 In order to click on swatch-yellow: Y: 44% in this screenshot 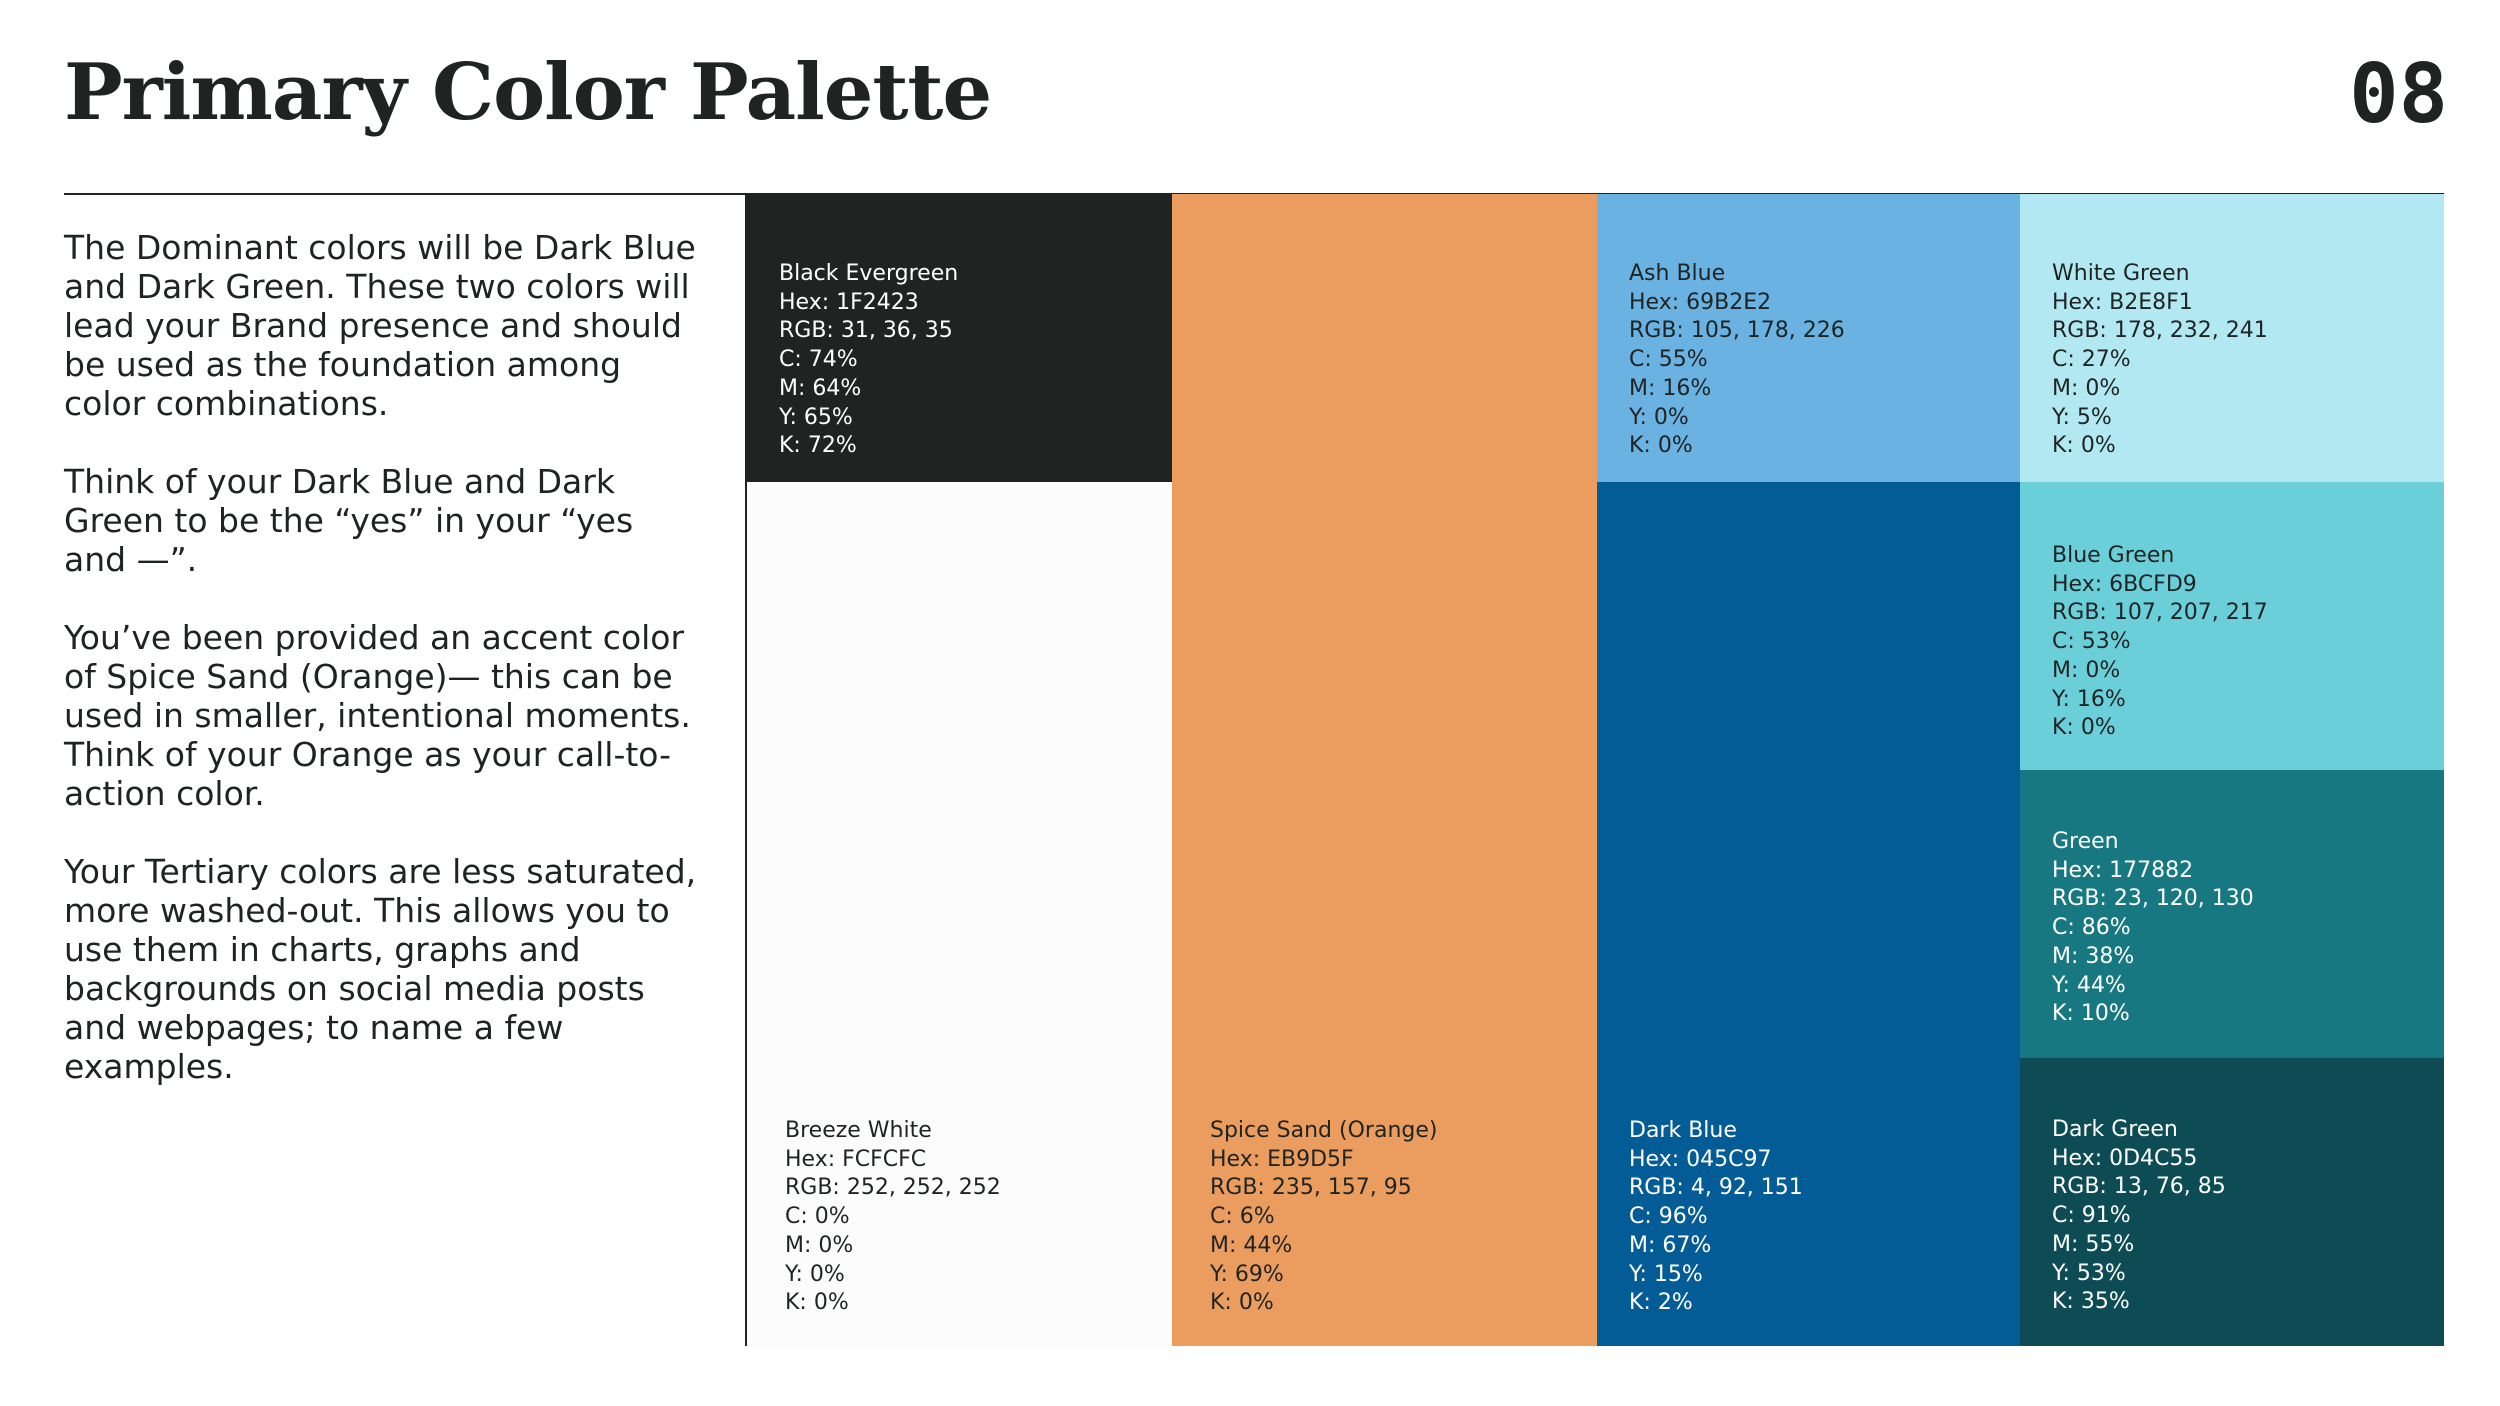, I will do `click(2089, 985)`.